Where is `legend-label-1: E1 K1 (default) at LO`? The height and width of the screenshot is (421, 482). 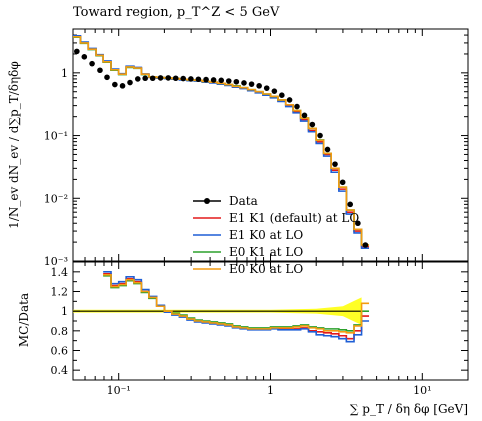 legend-label-1: E1 K1 (default) at LO is located at coordinates (294, 218).